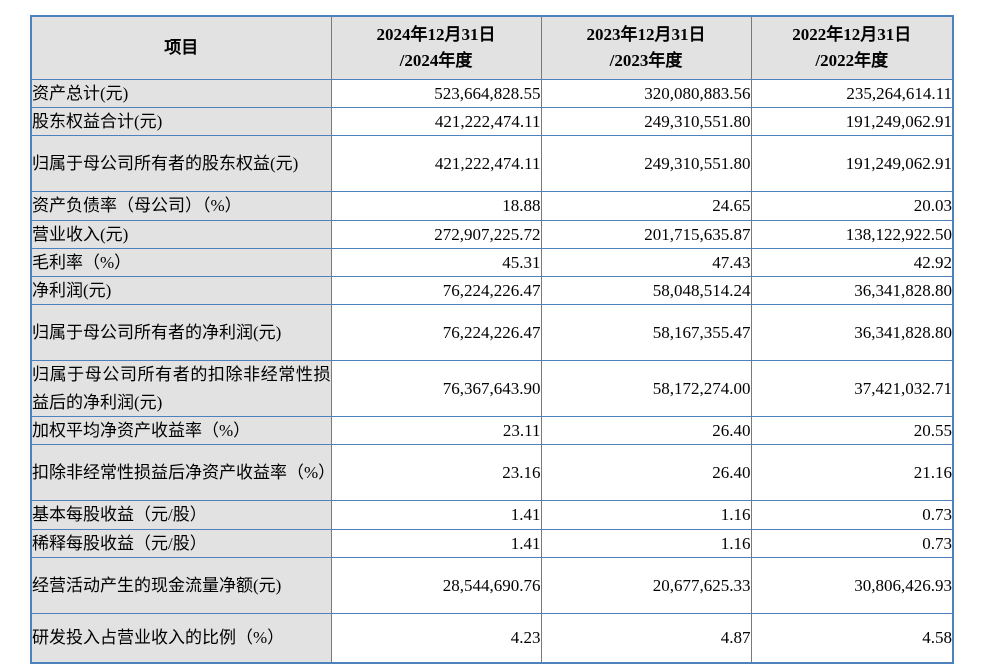 This screenshot has height=664, width=991. I want to click on row-label: 加权平均净资产收益率（%）, so click(181, 431).